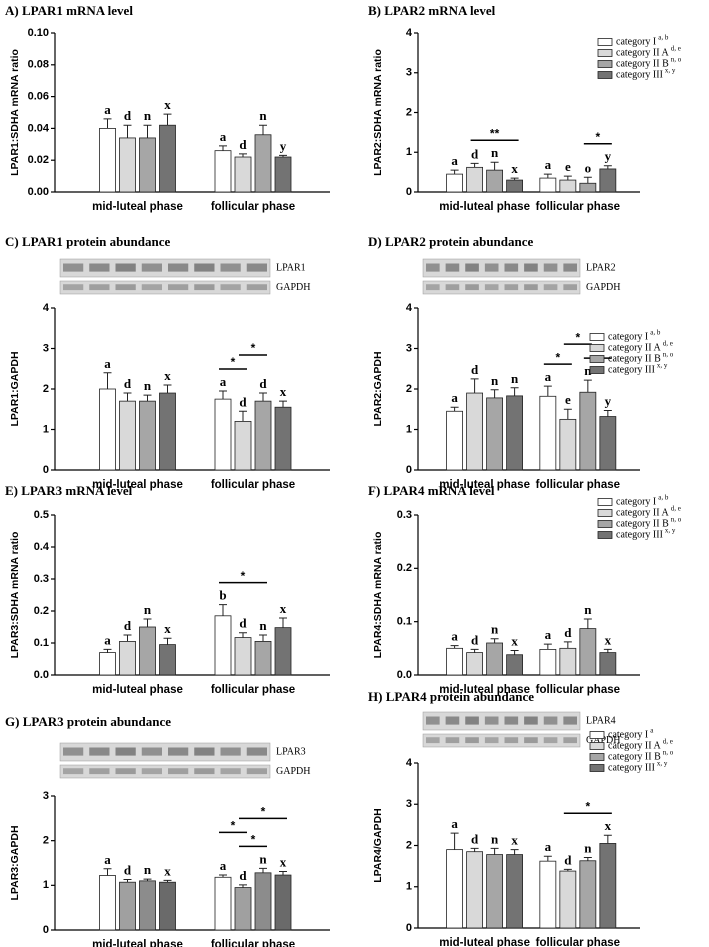 Image resolution: width=709 pixels, height=947 pixels. Describe the element at coordinates (409, 887) in the screenshot. I see `y-tick-label: 1` at that location.